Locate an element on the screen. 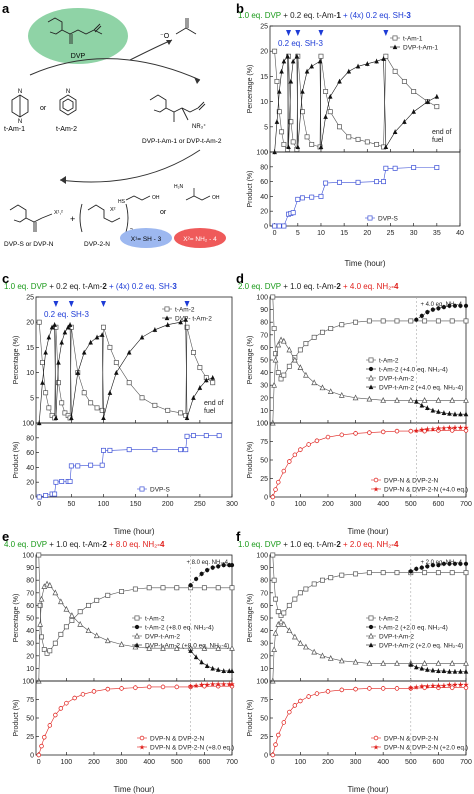 This screenshot has height=794, width=474. title-part: + 8.0 eq. NH is located at coordinates (131, 544).